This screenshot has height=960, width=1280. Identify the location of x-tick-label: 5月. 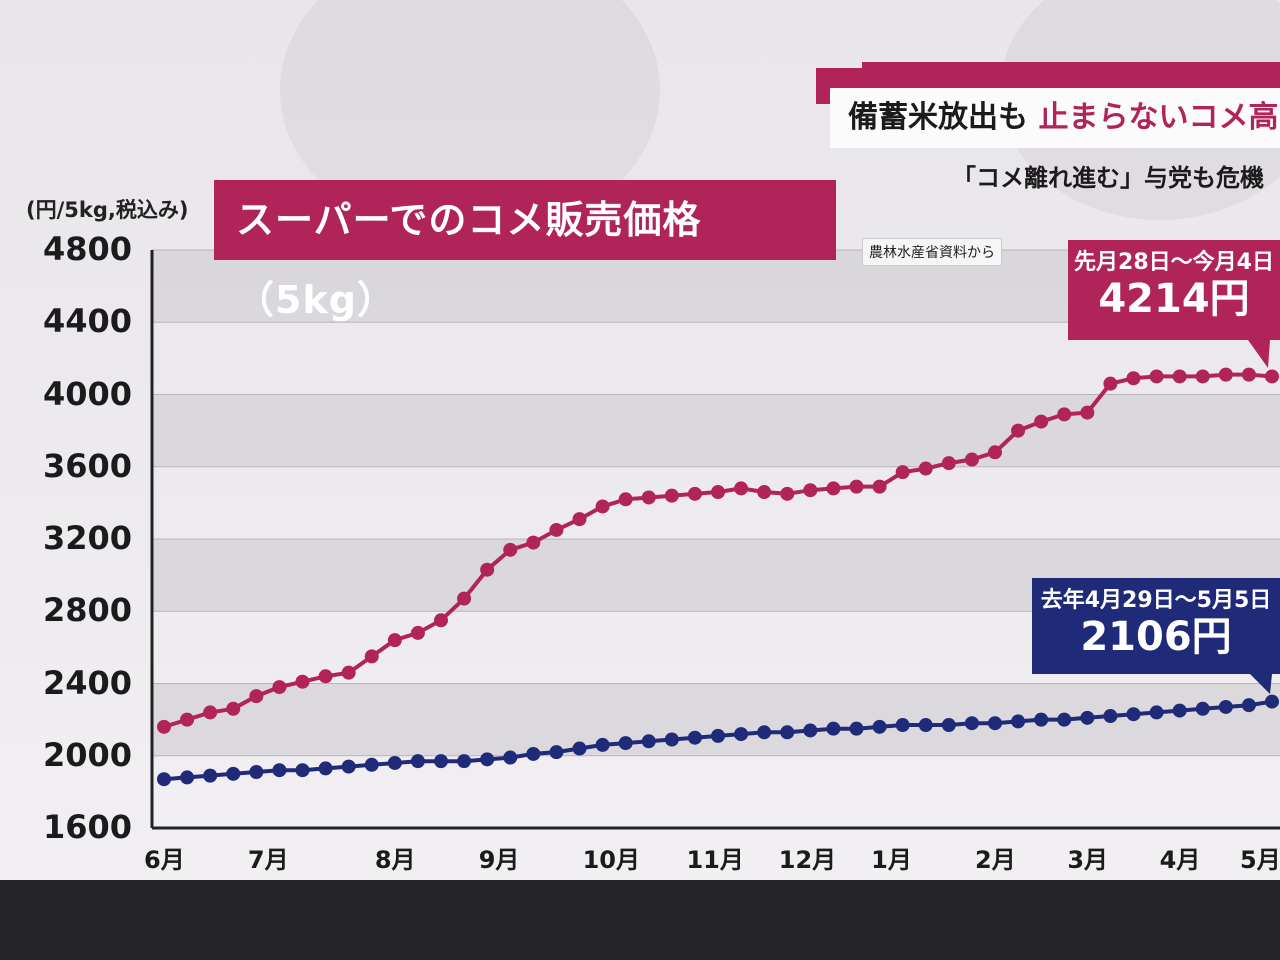
(1260, 860).